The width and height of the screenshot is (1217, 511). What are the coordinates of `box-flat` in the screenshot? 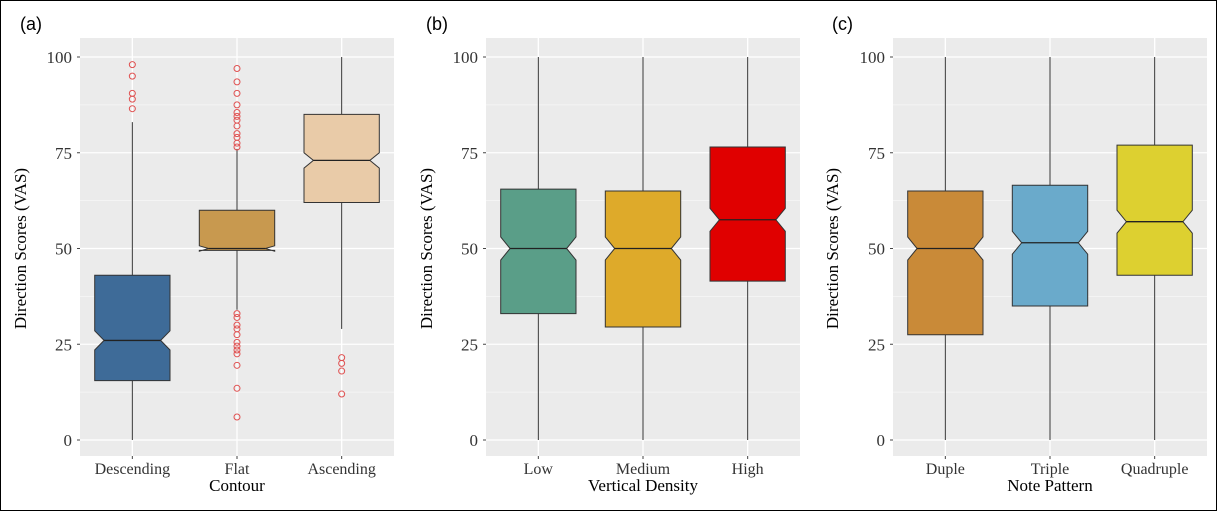 It's located at (237, 242).